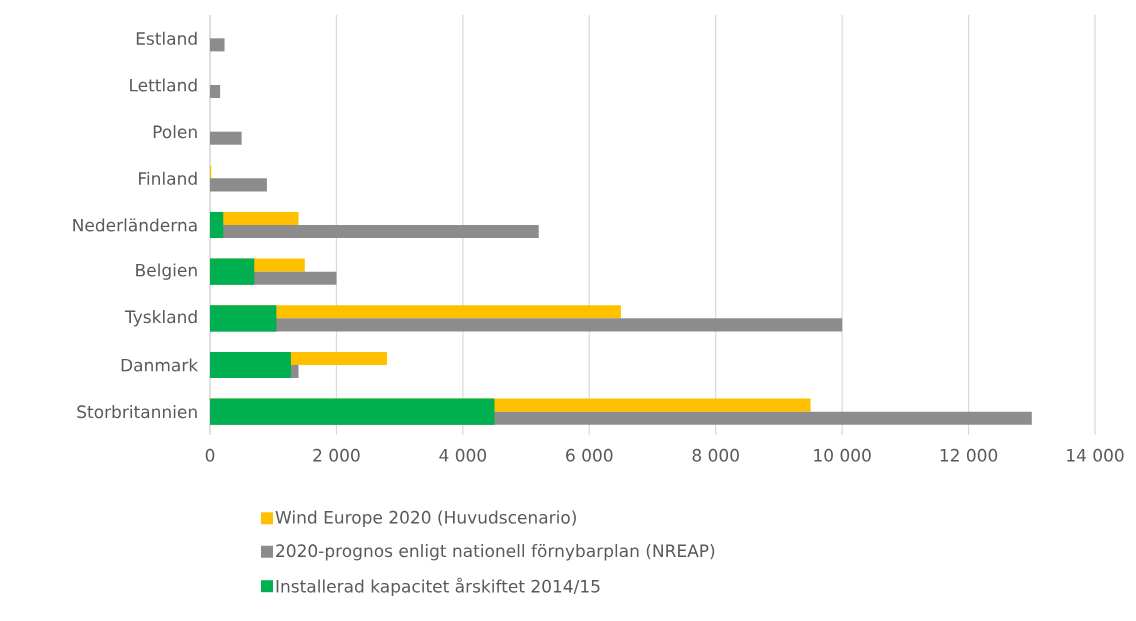  What do you see at coordinates (589, 455) in the screenshot?
I see `x-tick-label: 6 000` at bounding box center [589, 455].